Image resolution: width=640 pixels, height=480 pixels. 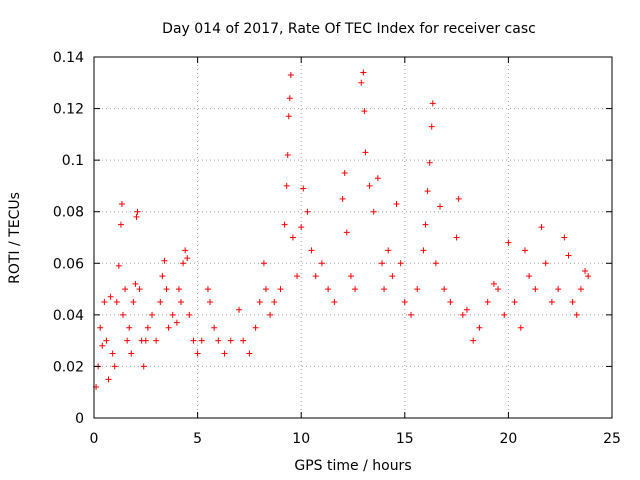 I want to click on y-tick-label: 0, so click(x=79, y=419).